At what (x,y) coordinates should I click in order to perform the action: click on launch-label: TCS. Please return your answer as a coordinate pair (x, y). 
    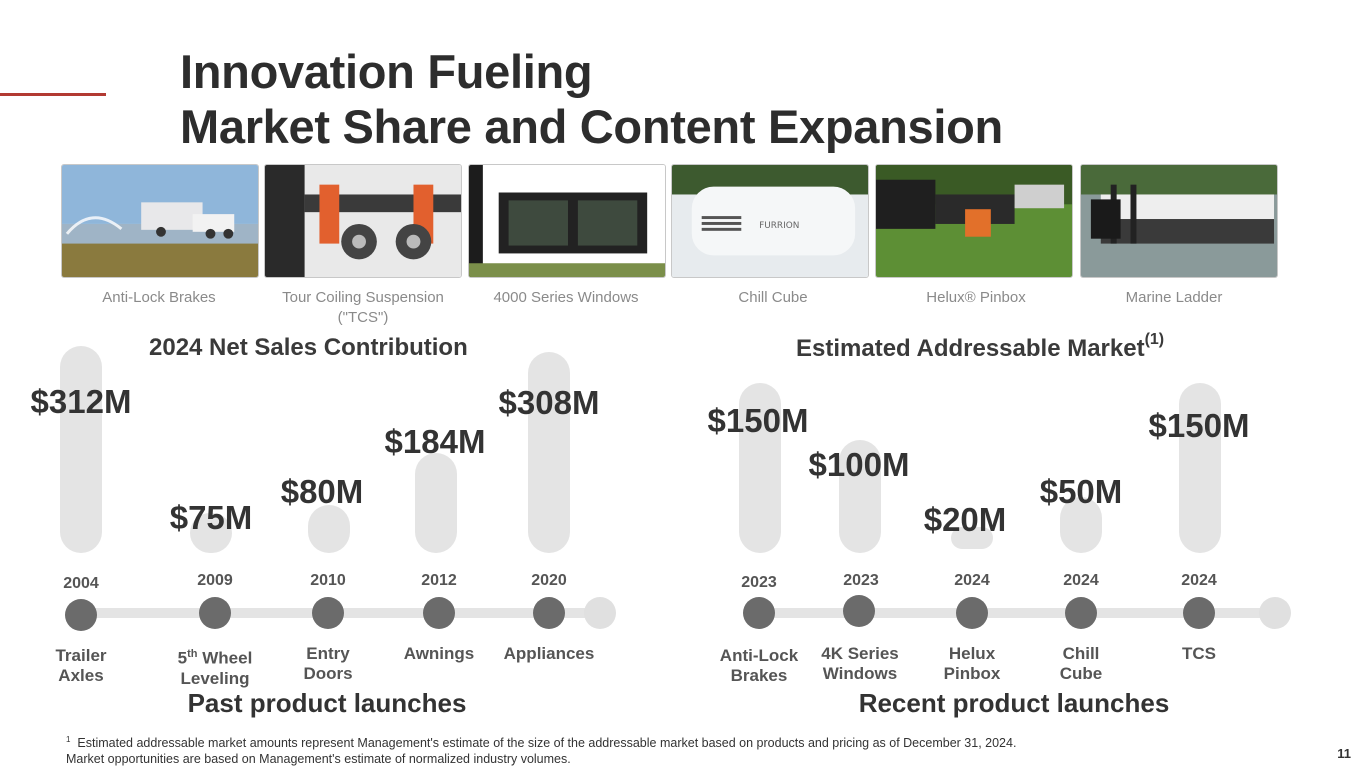
    Looking at the image, I should click on (1199, 653).